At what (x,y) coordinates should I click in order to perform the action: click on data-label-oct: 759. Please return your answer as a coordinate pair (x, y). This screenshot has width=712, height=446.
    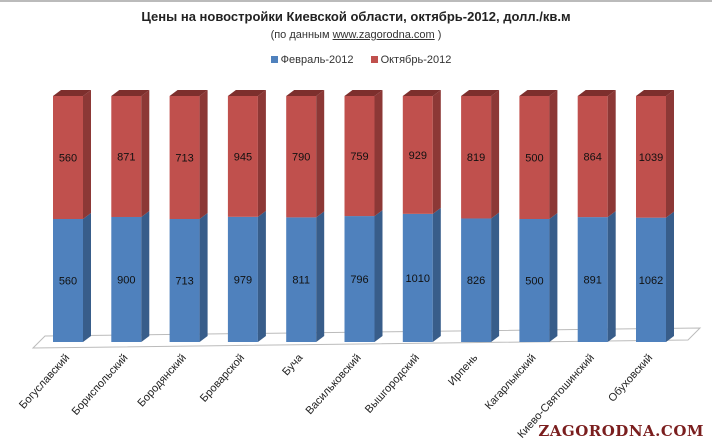
    Looking at the image, I should click on (359, 157).